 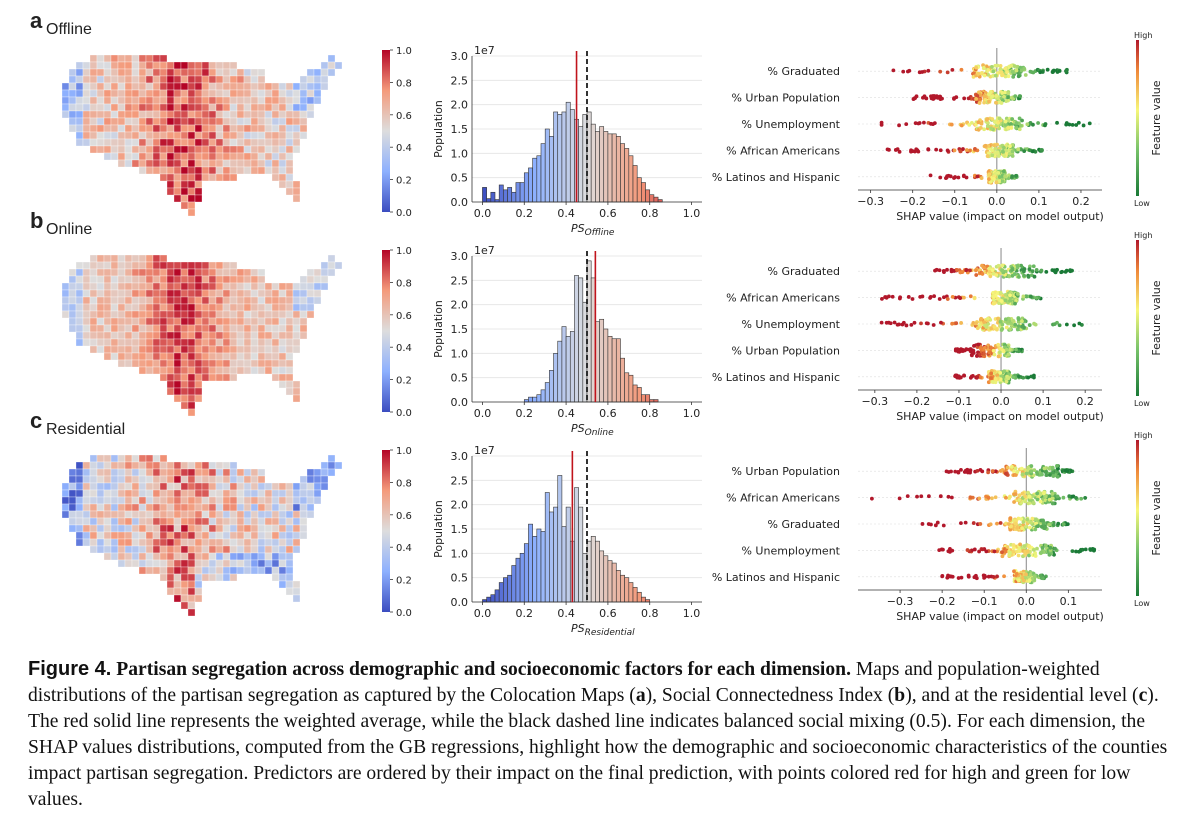 What do you see at coordinates (69, 229) in the screenshot?
I see `panel-label: Online` at bounding box center [69, 229].